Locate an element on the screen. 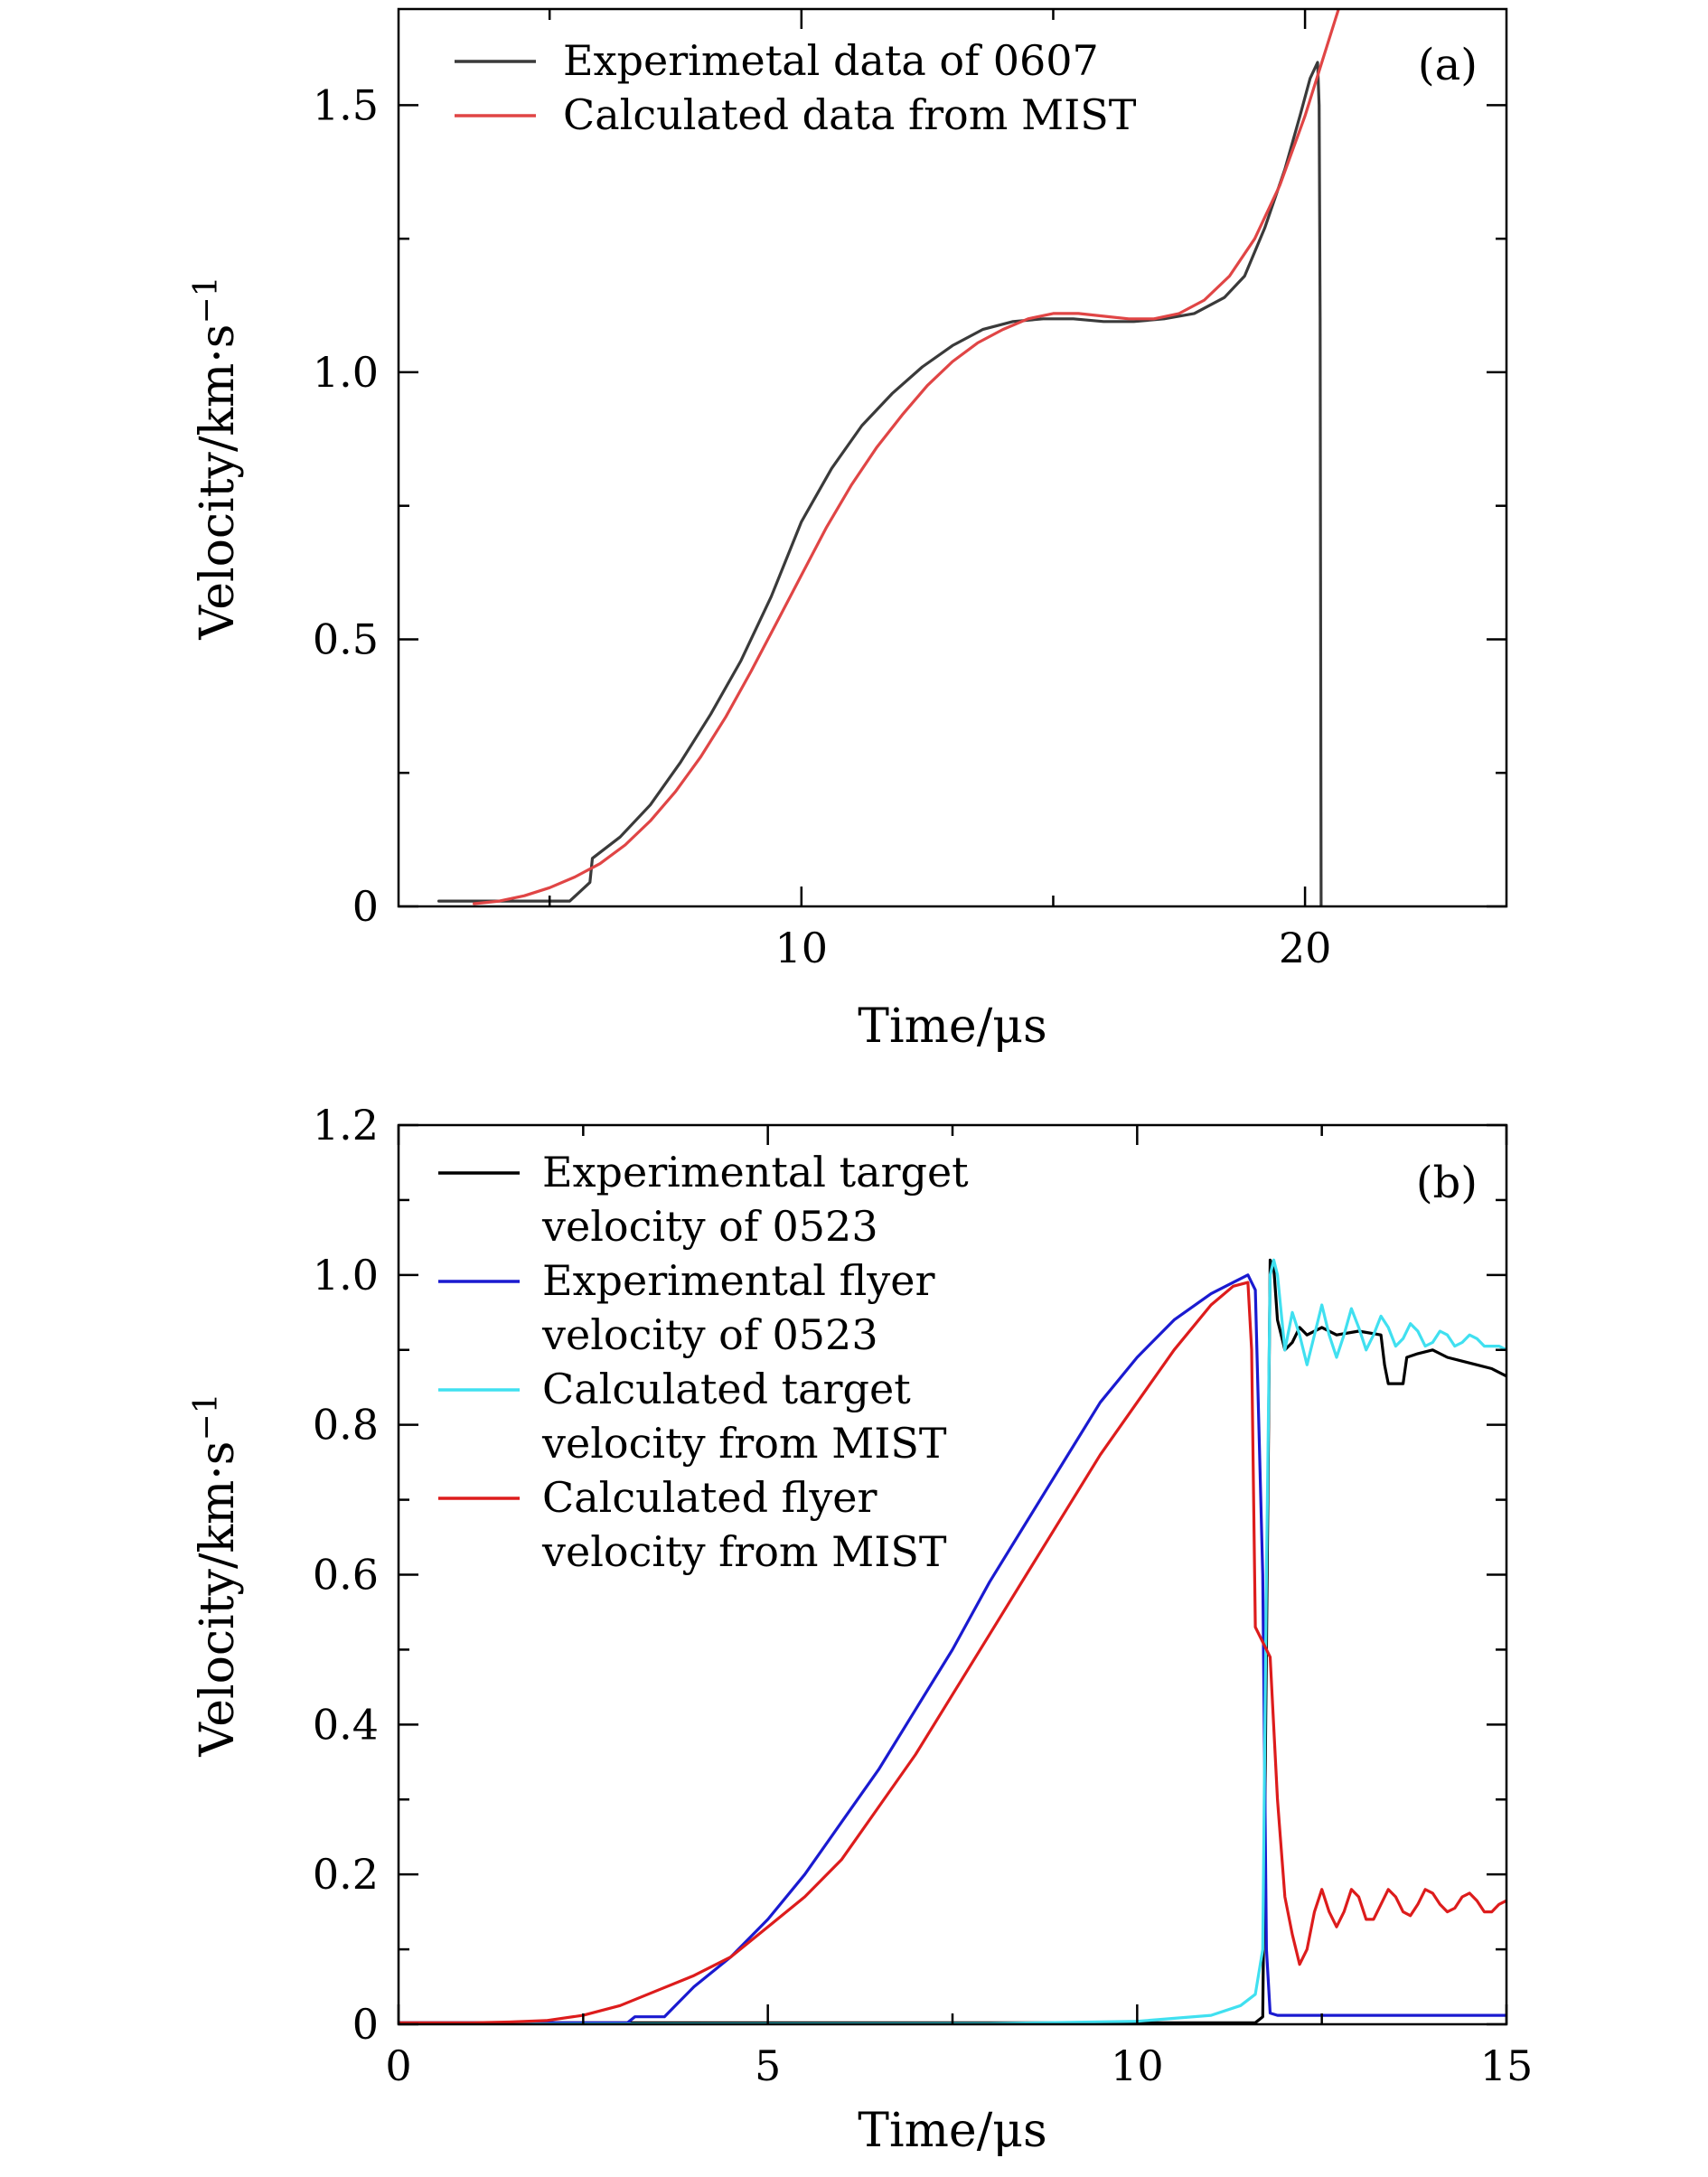 Image resolution: width=1708 pixels, height=2177 pixels. panel-label: (a) is located at coordinates (1448, 65).